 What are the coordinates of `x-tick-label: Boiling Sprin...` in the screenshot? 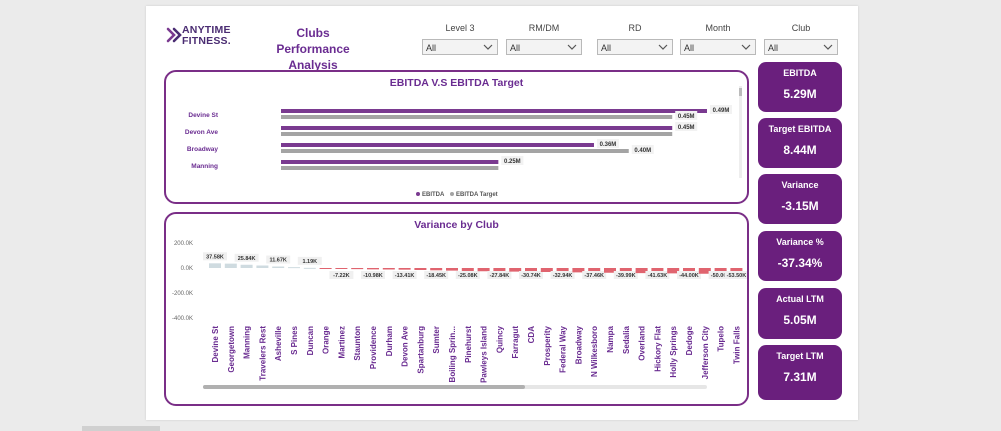 It's located at (452, 354).